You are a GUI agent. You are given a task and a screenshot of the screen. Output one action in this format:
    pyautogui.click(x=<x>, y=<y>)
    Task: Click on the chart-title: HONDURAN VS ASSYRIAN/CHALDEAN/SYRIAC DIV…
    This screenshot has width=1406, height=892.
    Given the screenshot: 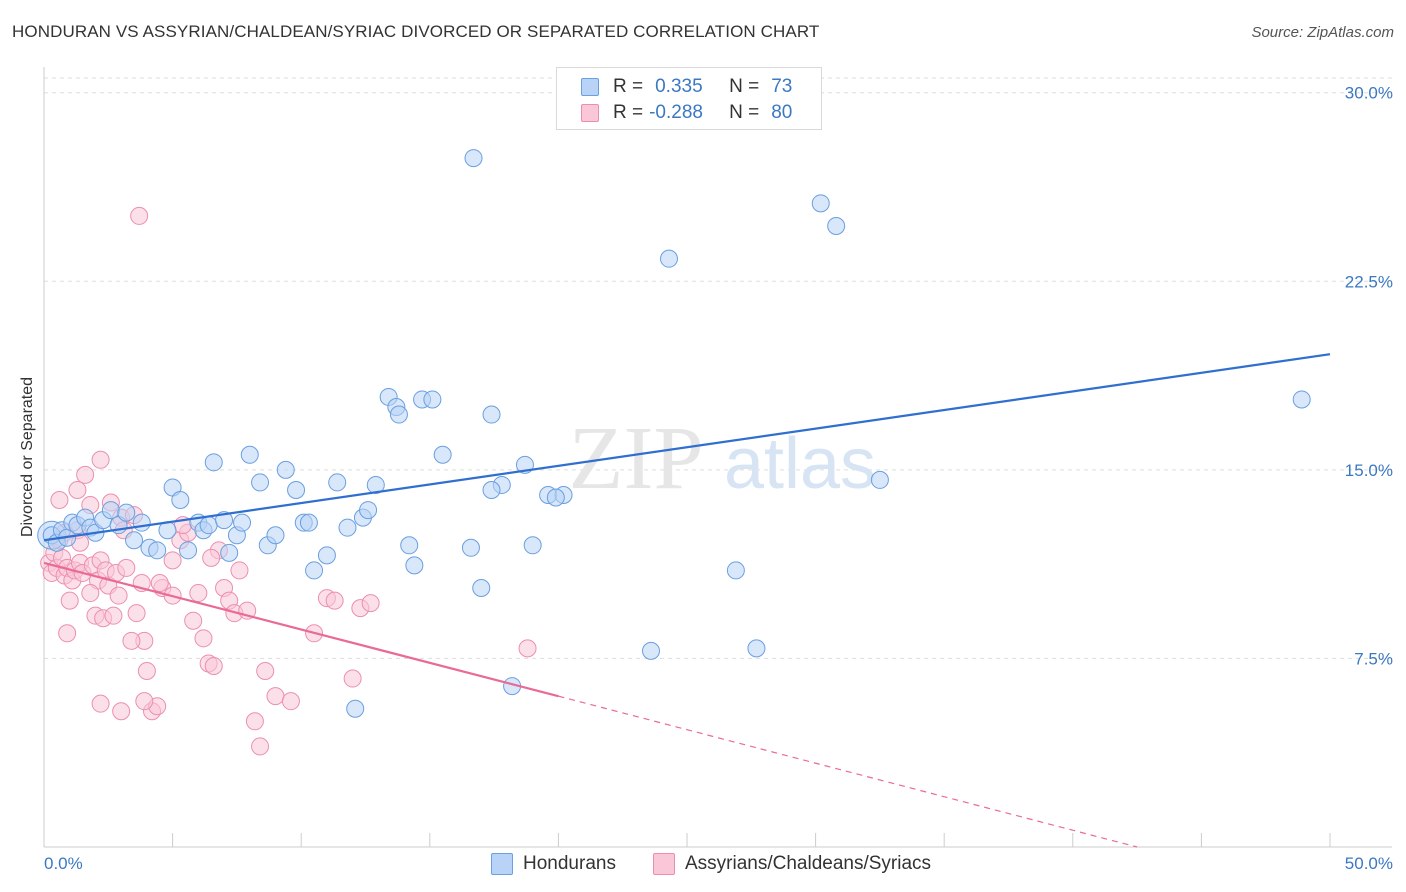 What is the action you would take?
    pyautogui.click(x=416, y=31)
    